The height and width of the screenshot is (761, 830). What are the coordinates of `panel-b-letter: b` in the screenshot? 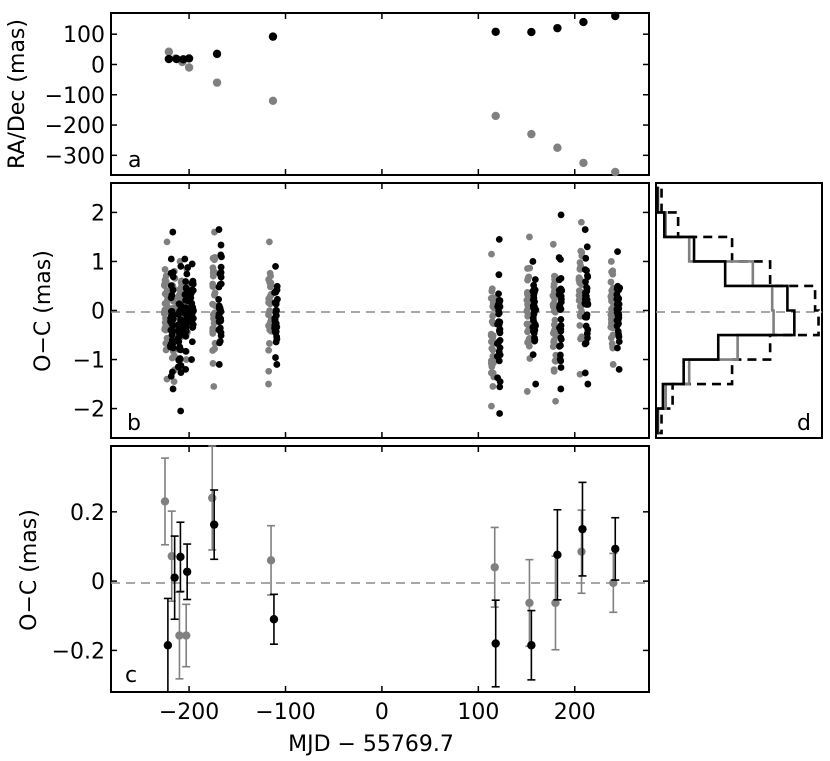 It's located at (134, 423).